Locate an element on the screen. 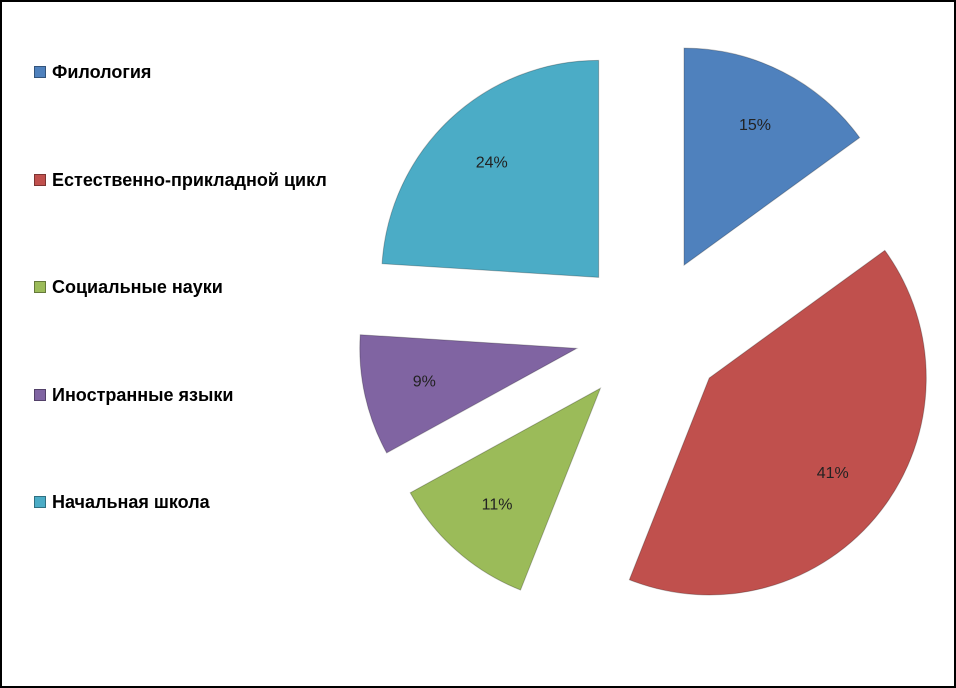 This screenshot has width=956, height=688. data-label: 15% is located at coordinates (755, 125).